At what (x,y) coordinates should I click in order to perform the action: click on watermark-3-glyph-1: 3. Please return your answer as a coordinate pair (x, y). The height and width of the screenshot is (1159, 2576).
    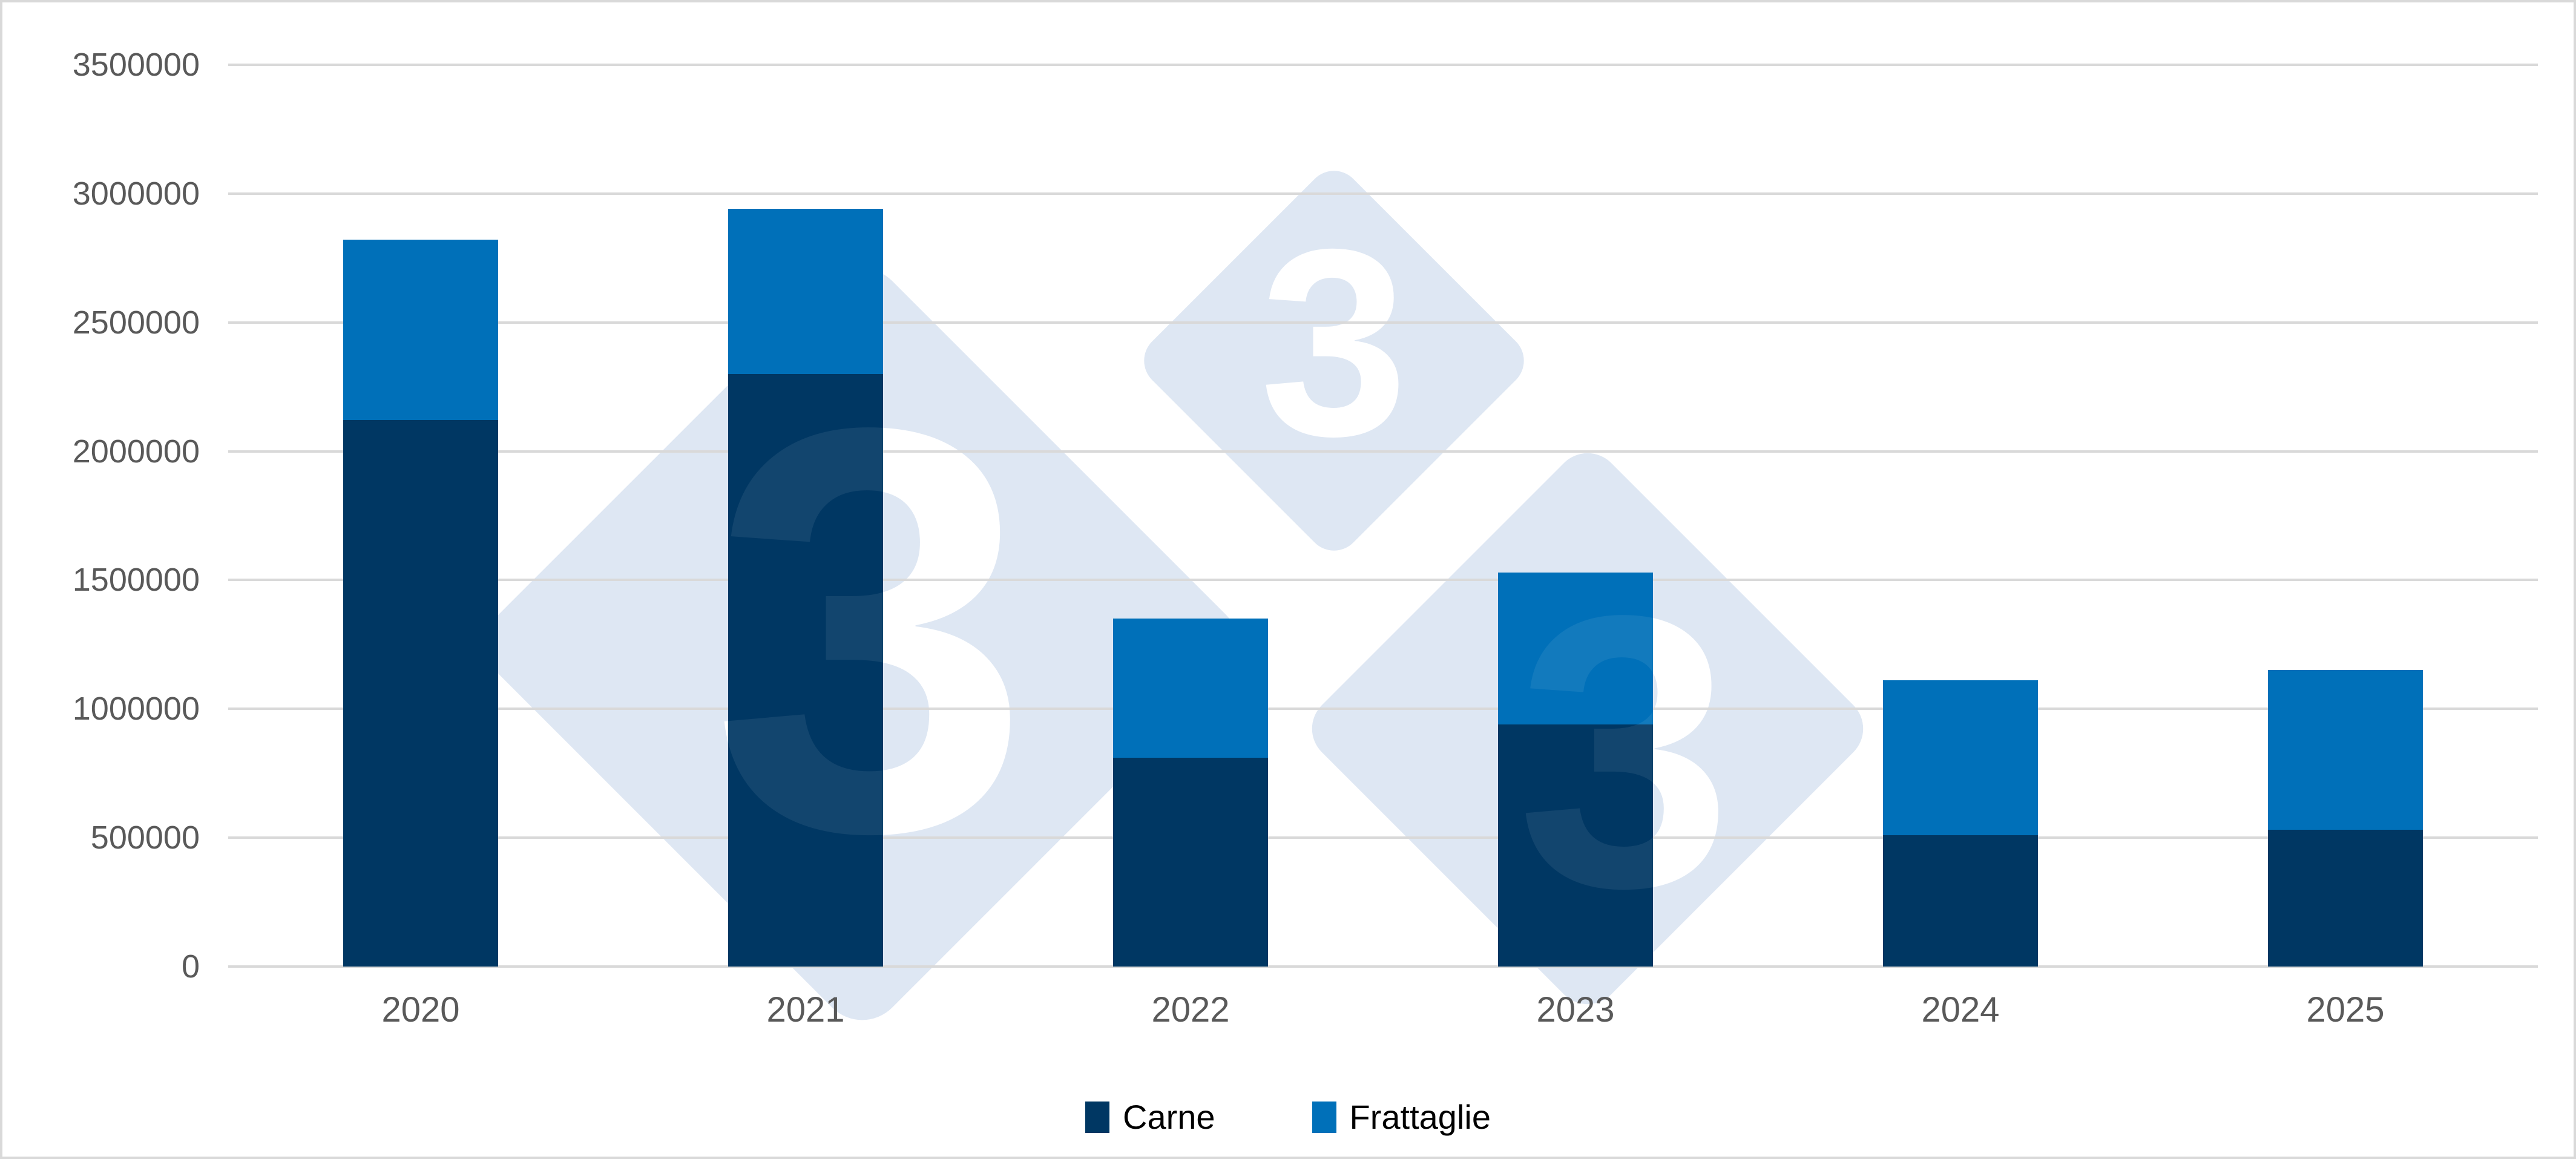
    Looking at the image, I should click on (1334, 342).